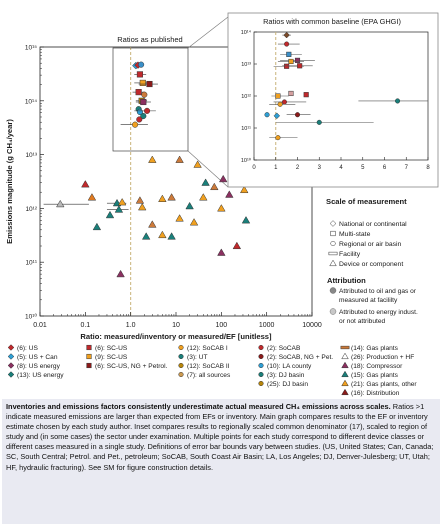 This screenshot has width=442, height=526. Describe the element at coordinates (289, 366) in the screenshot. I see `study-legend-label: (10): LA county` at that location.